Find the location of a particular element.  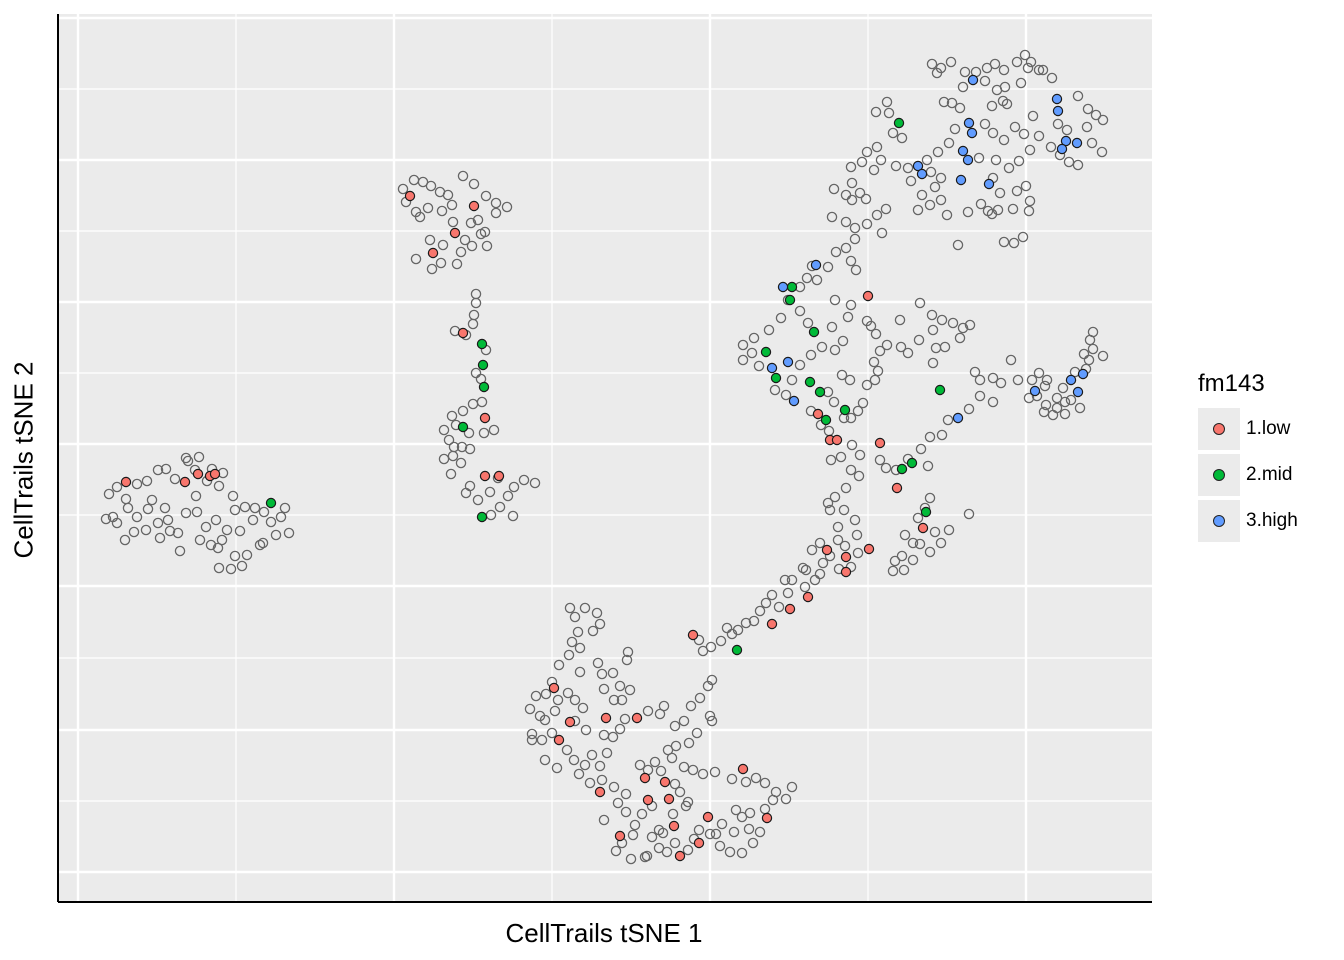

legend-item-mid: 2.mid is located at coordinates (1248, 475).